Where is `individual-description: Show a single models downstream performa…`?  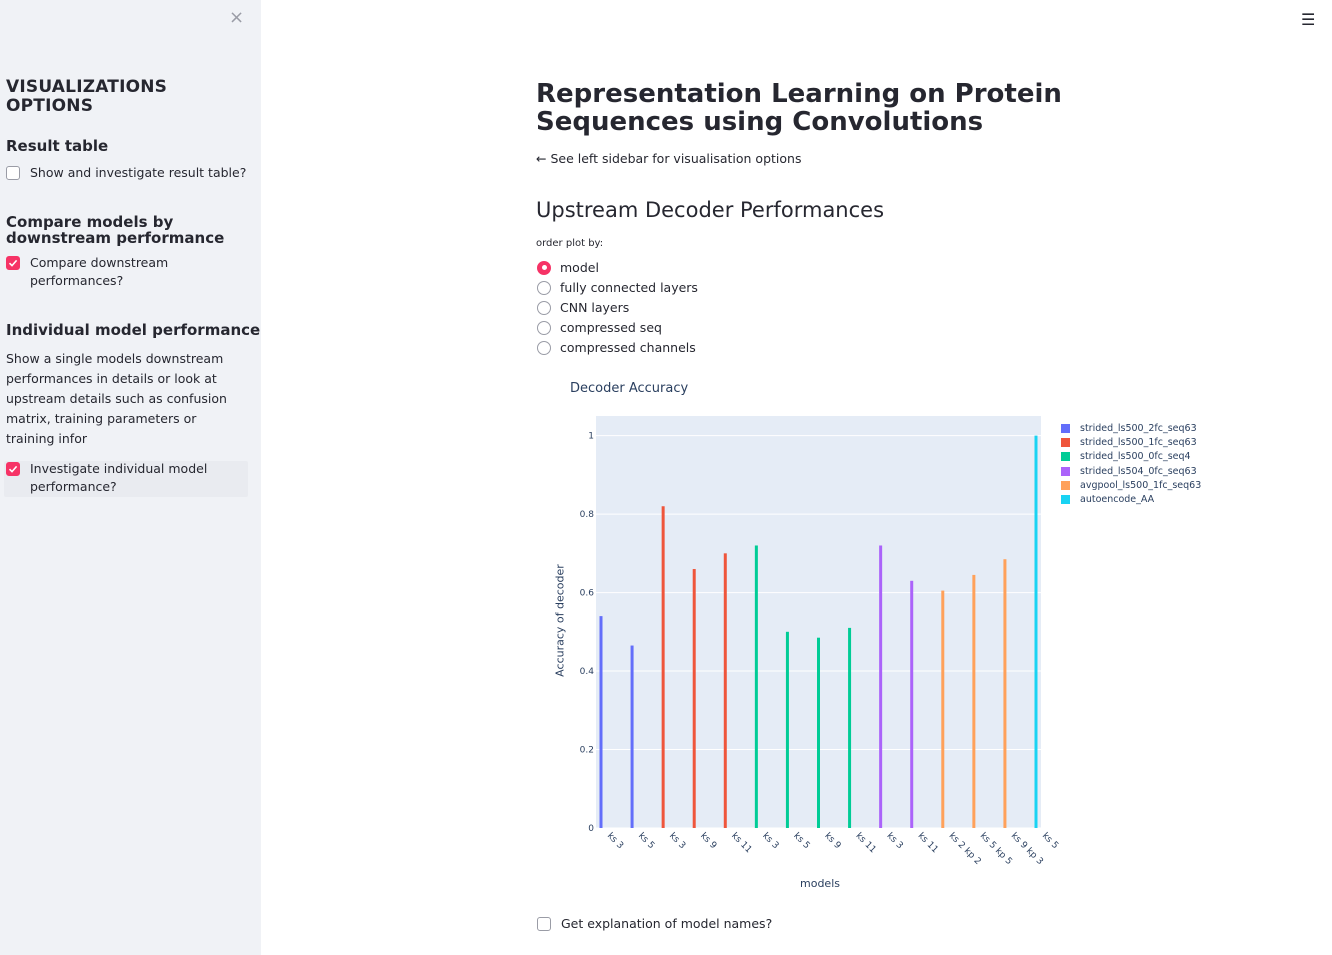
individual-description: Show a single models downstream performa… is located at coordinates (116, 398).